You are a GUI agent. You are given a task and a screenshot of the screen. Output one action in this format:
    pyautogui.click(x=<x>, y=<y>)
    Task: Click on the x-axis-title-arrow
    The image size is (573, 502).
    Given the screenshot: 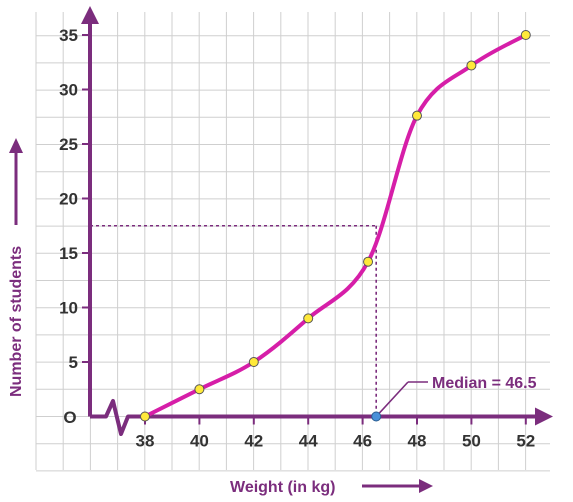 What is the action you would take?
    pyautogui.click(x=397, y=486)
    